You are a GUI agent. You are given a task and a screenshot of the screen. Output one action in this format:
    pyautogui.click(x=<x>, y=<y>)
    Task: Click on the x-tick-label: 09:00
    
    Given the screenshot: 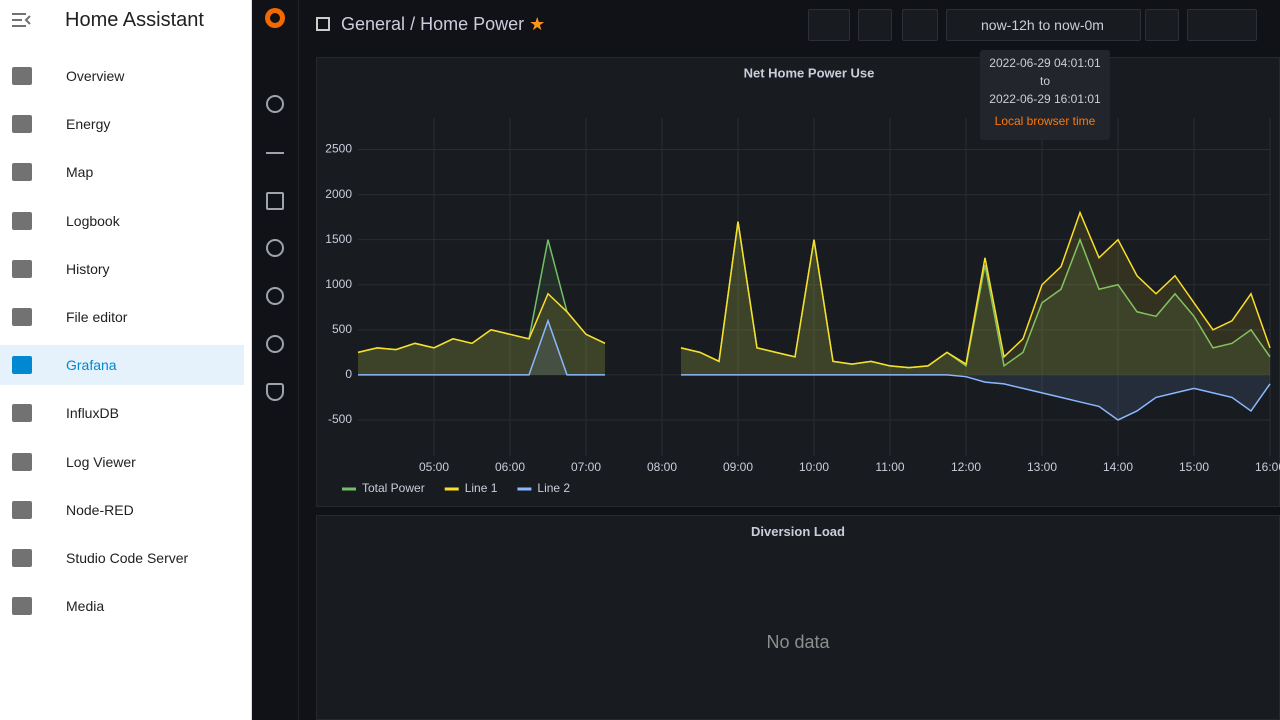 What is the action you would take?
    pyautogui.click(x=738, y=467)
    